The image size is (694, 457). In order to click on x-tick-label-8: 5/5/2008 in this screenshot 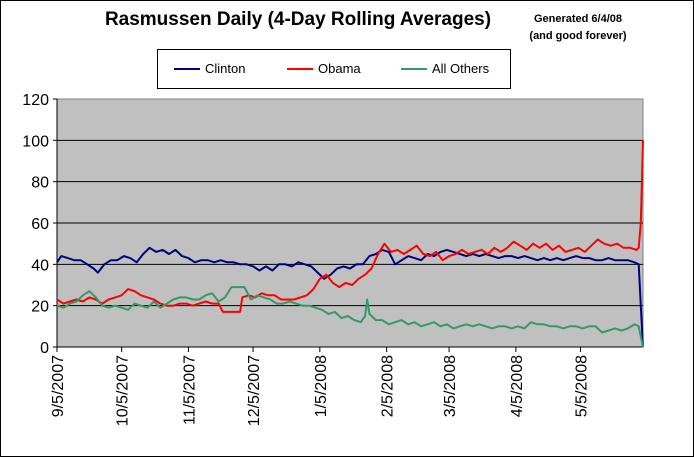, I will do `click(582, 386)`.